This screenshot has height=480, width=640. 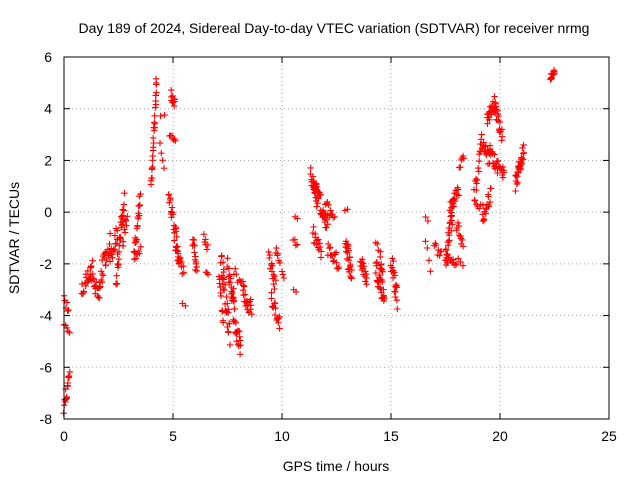 What do you see at coordinates (500, 436) in the screenshot?
I see `x-tick-label: 20` at bounding box center [500, 436].